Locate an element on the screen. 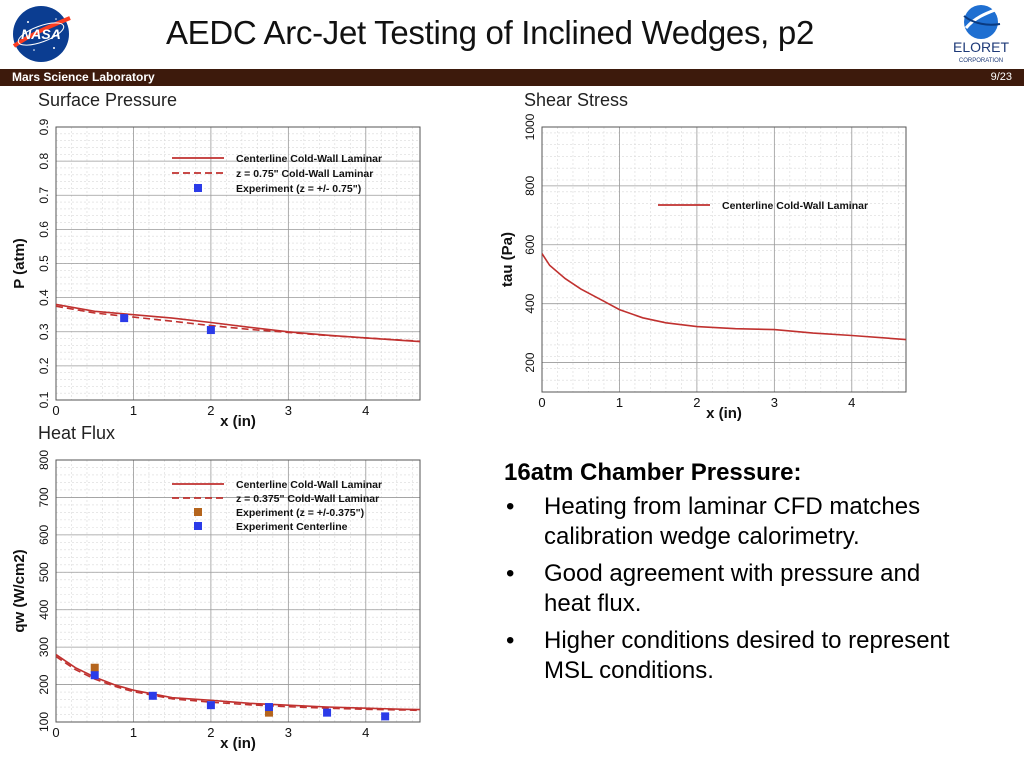 This screenshot has height=768, width=1024. y-tick-label: 0.9 is located at coordinates (44, 126).